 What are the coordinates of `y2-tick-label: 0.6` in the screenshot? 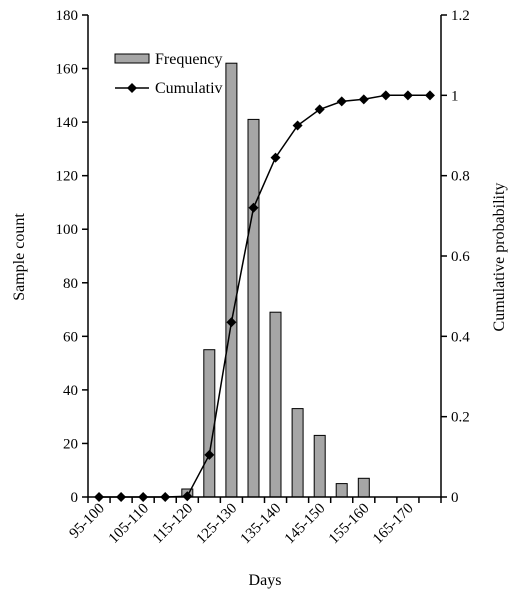 It's located at (460, 257).